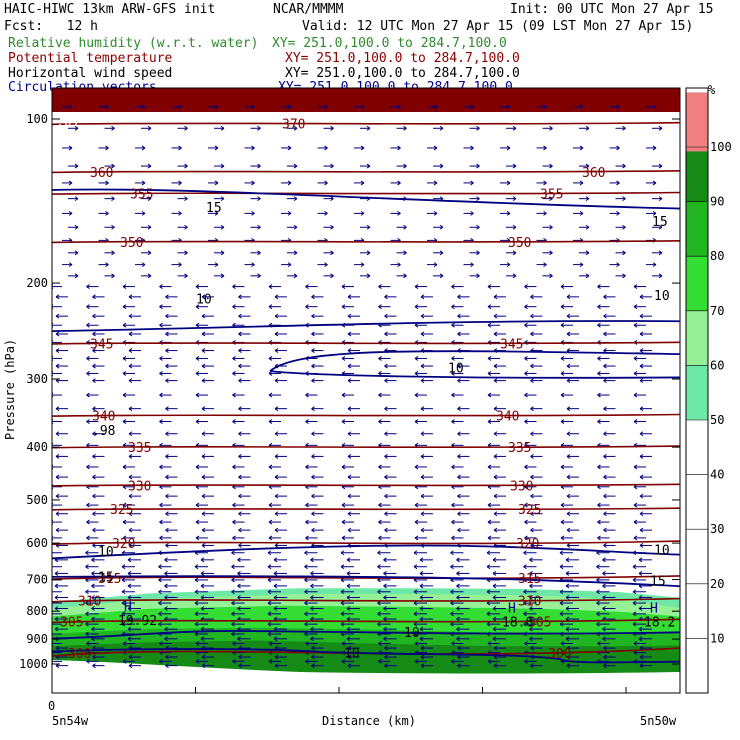 This screenshot has height=740, width=740. What do you see at coordinates (369, 721) in the screenshot?
I see `x-axis-label: Distance (km)` at bounding box center [369, 721].